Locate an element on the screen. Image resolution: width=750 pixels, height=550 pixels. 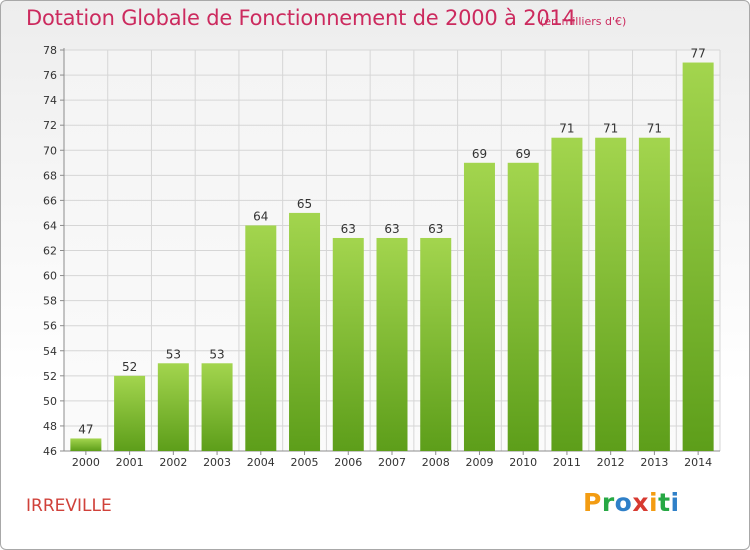
data-label: 47 is located at coordinates (85, 429).